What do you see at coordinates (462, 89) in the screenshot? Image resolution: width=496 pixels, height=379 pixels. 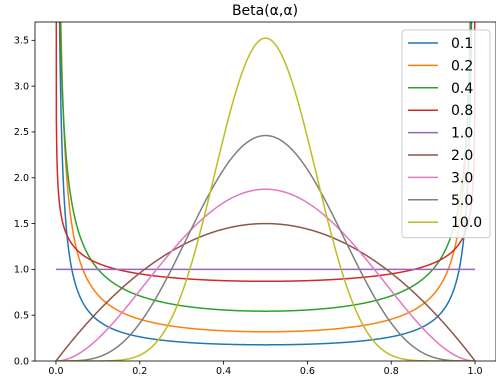 I see `legend-label-0.4: 0.4` at bounding box center [462, 89].